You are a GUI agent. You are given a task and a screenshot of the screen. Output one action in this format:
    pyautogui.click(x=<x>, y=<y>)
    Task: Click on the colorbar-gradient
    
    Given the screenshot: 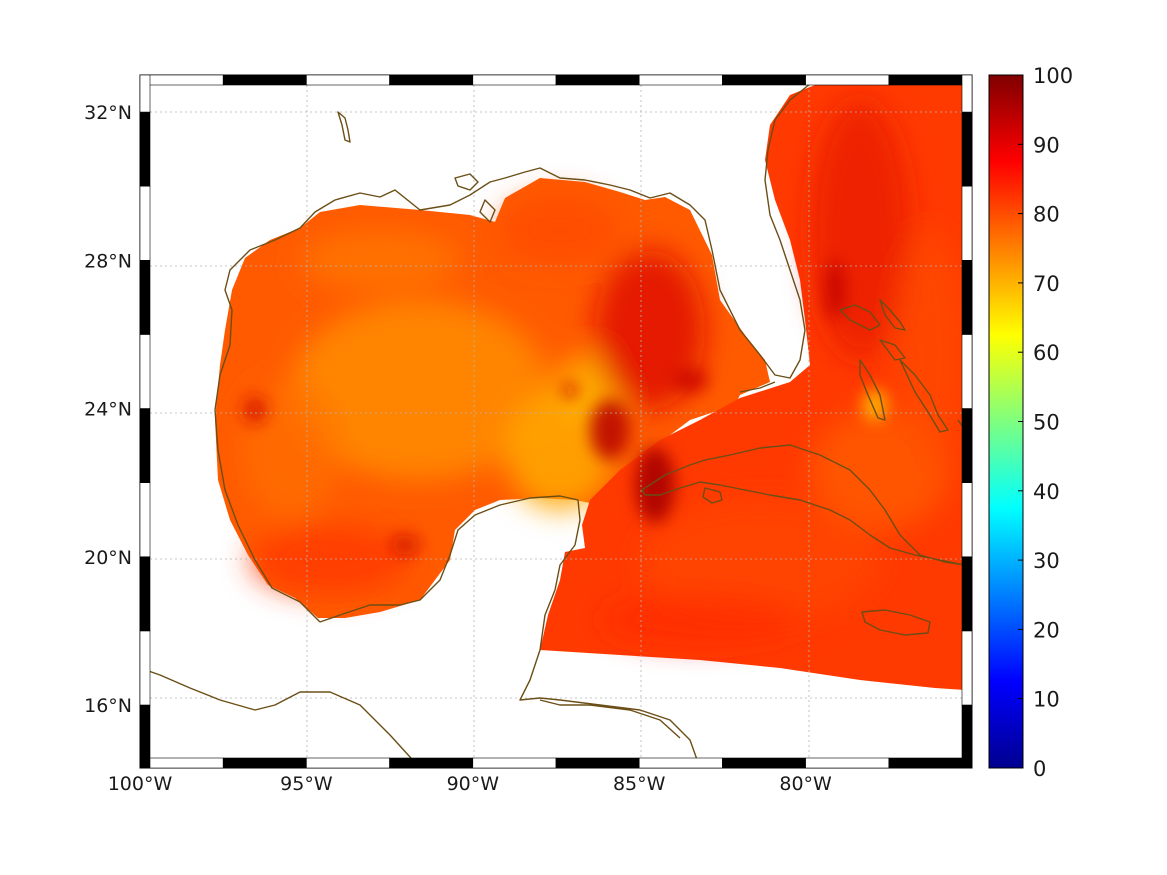 What is the action you would take?
    pyautogui.click(x=1006, y=421)
    